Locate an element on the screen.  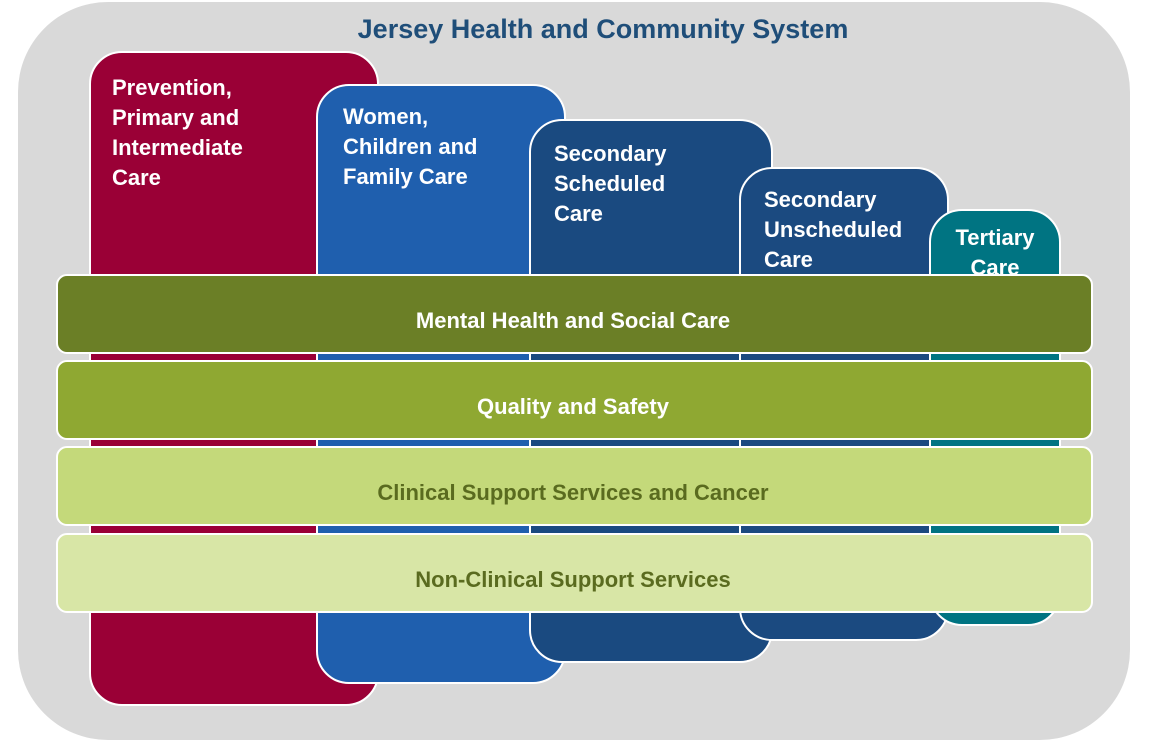
column-label: Scheduled is located at coordinates (609, 183).